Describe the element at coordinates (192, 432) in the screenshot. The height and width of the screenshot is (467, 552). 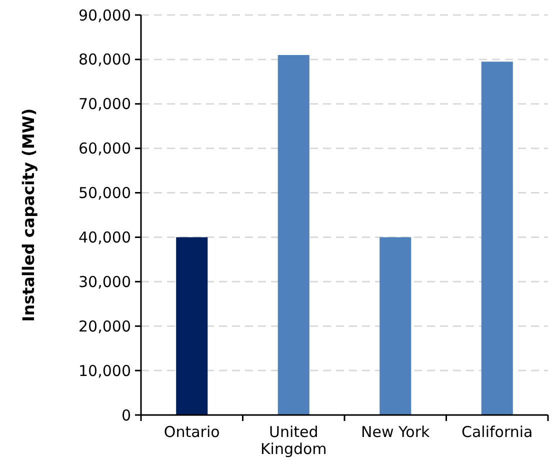
I see `x-tick-label: Ontario` at that location.